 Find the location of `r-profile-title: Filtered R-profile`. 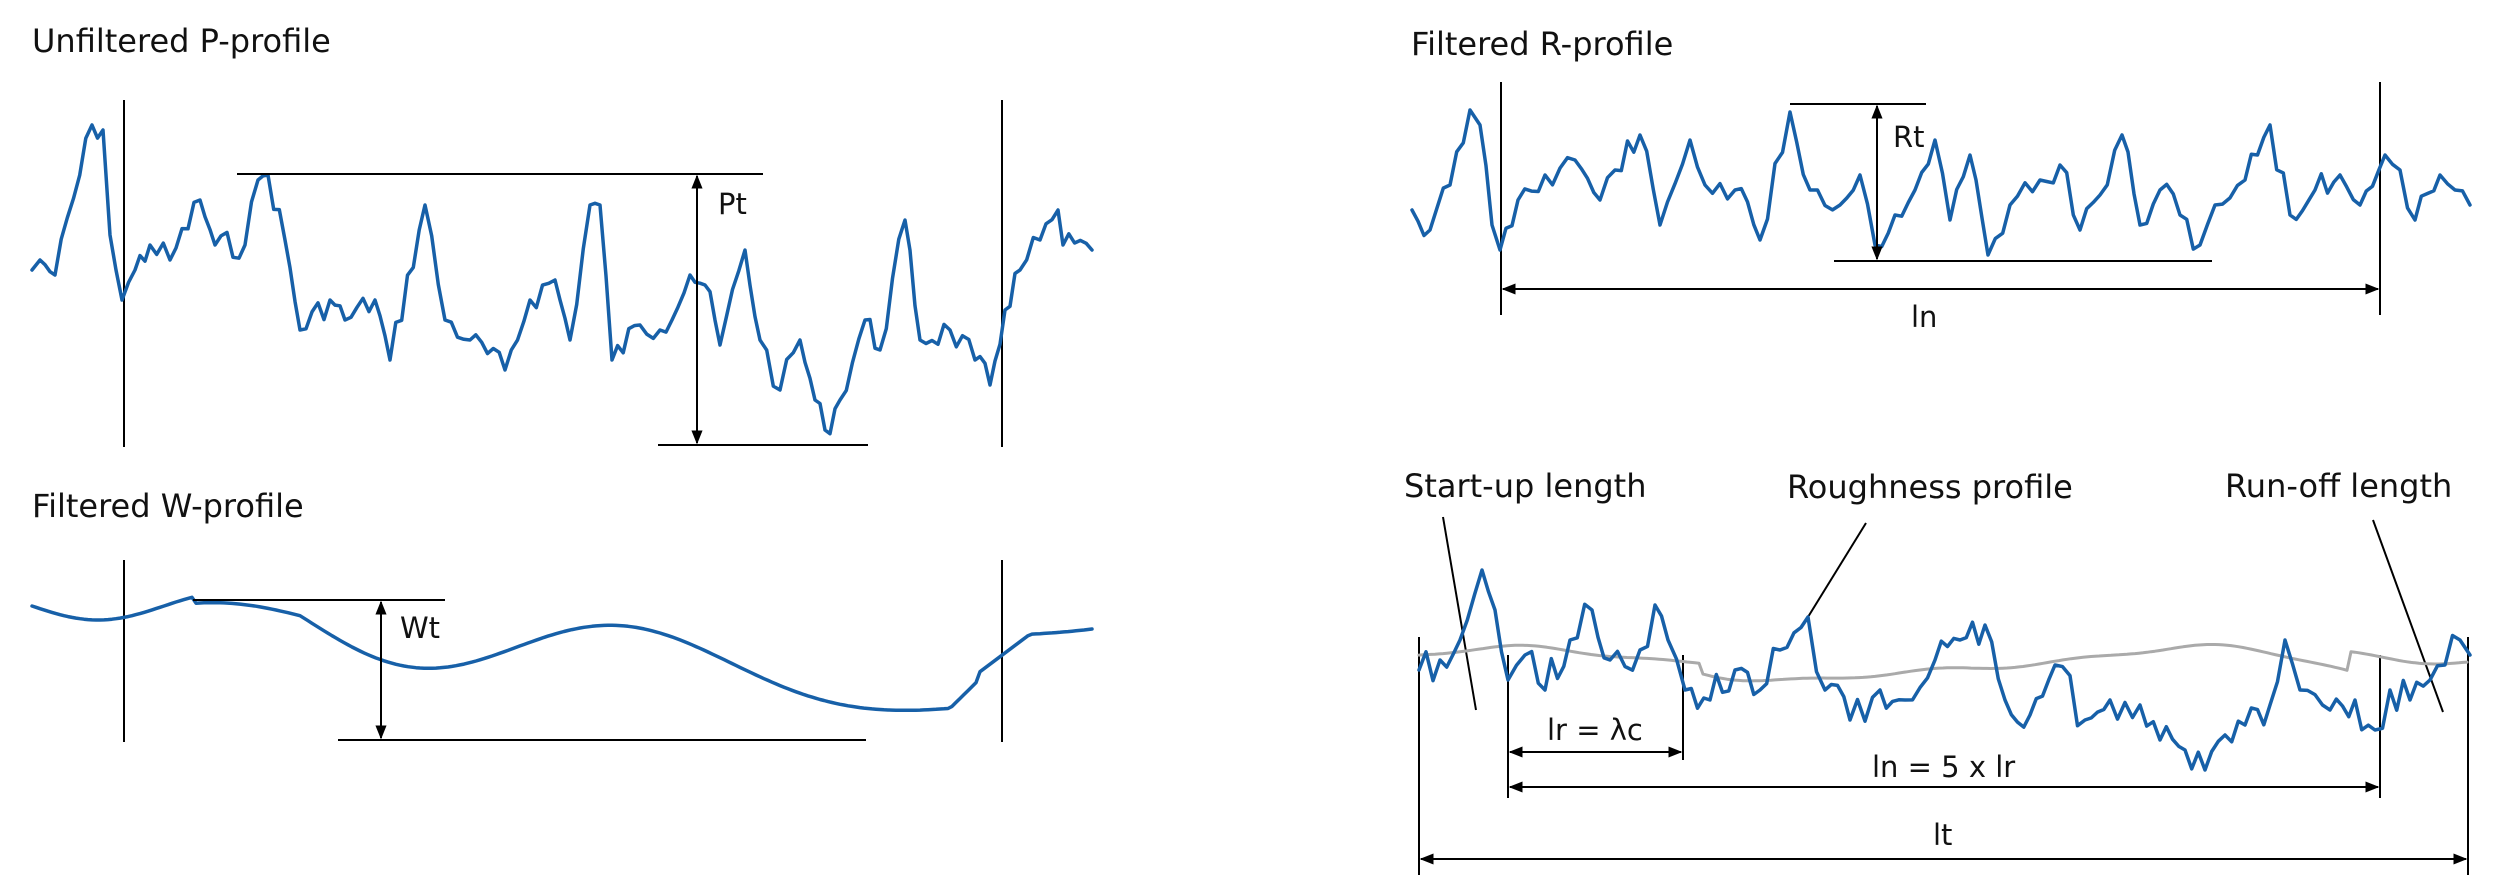

r-profile-title: Filtered R-profile is located at coordinates (1542, 44).